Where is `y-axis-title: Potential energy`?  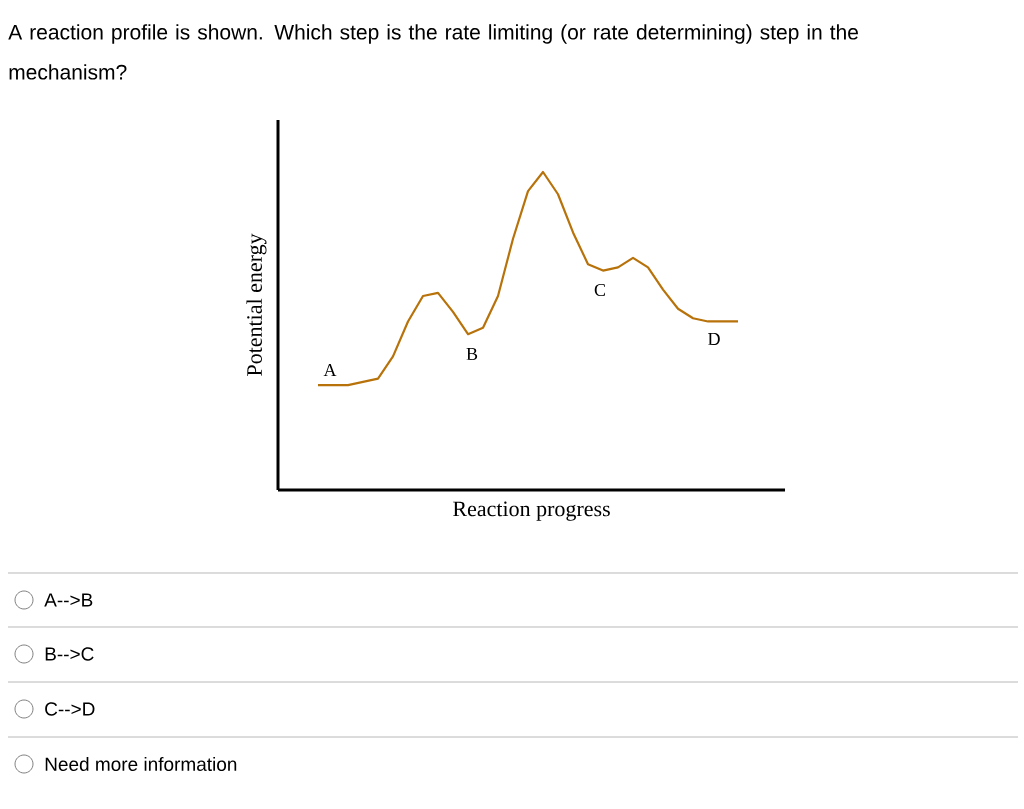
y-axis-title: Potential energy is located at coordinates (256, 304).